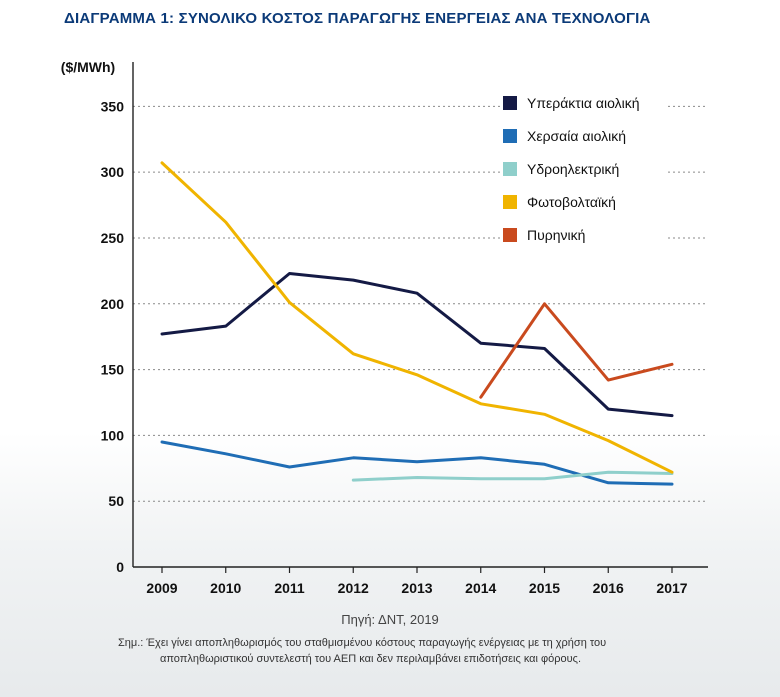  Describe the element at coordinates (416, 588) in the screenshot. I see `x-tick-label: 2013` at that location.